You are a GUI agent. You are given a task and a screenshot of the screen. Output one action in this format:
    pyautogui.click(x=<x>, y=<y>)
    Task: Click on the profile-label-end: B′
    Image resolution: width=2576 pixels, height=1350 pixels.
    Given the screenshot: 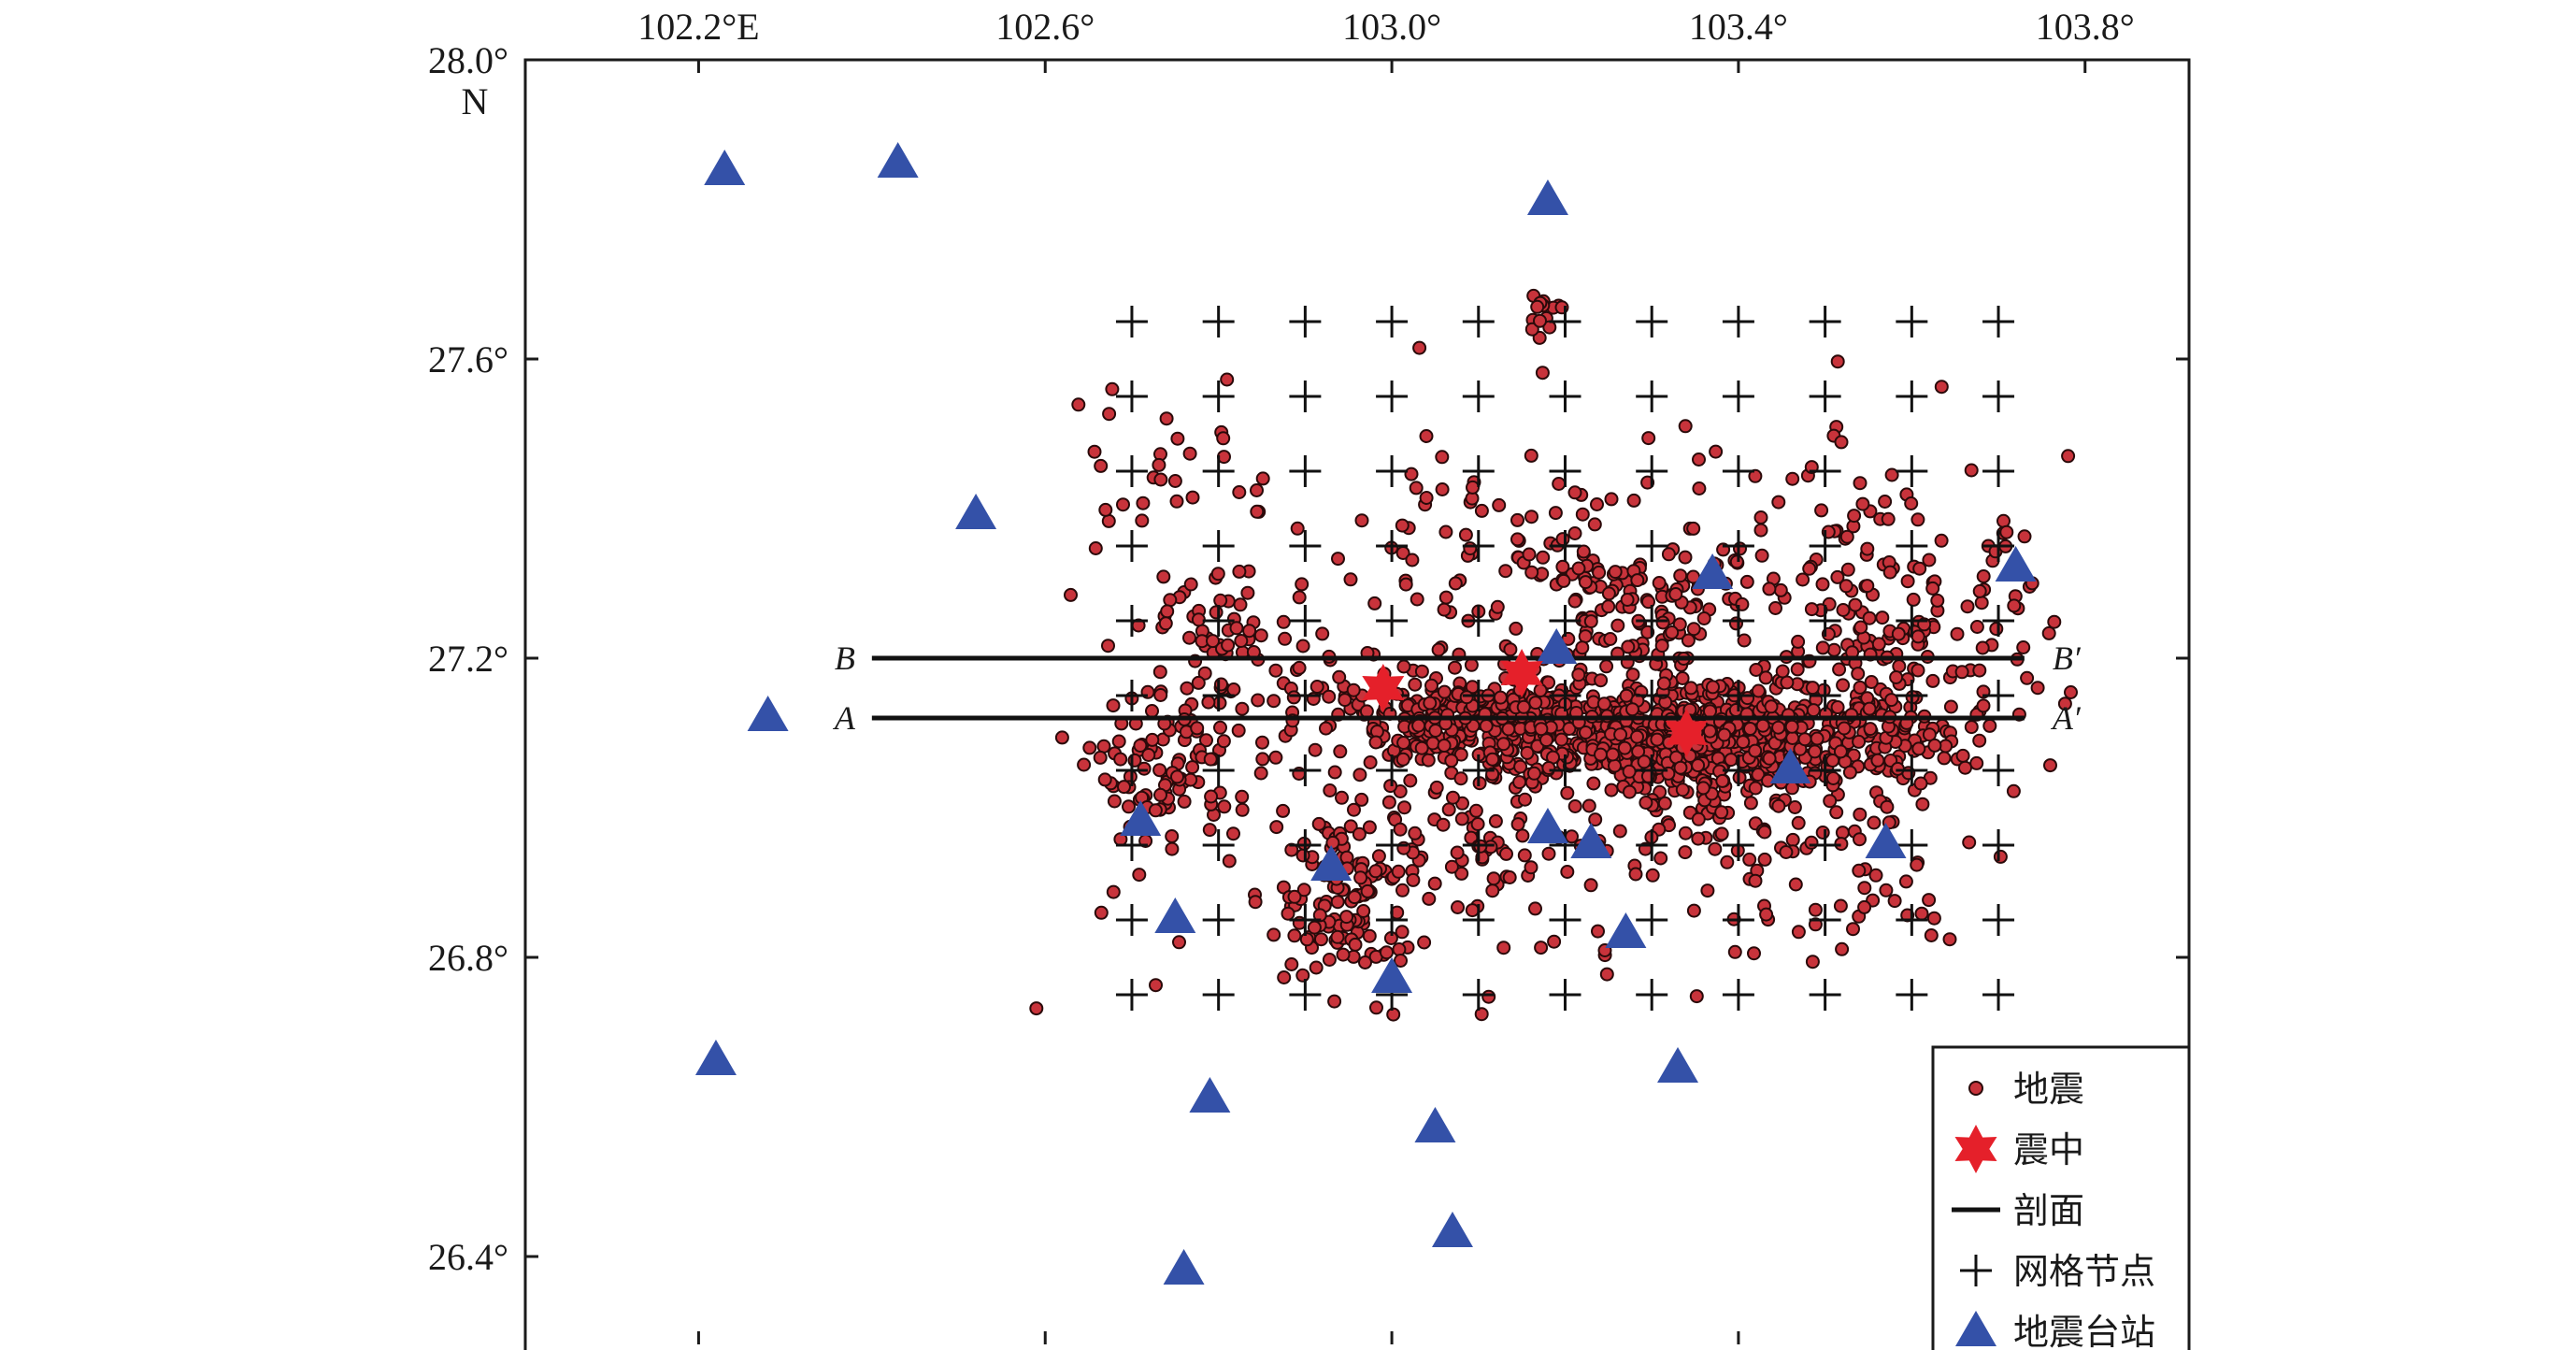 What is the action you would take?
    pyautogui.click(x=2067, y=658)
    